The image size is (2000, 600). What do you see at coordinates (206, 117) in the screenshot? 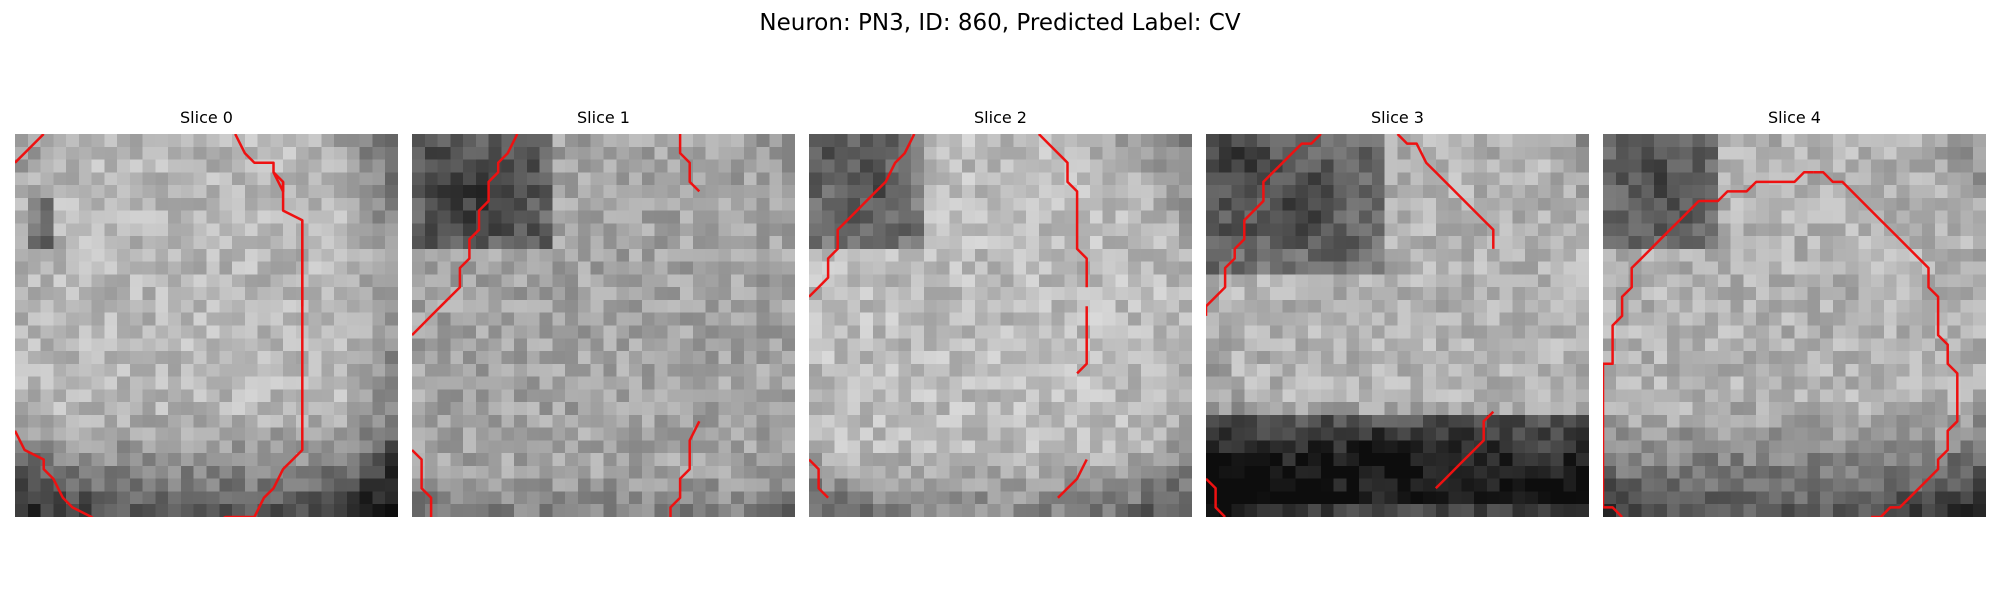
I see `slice-title: Slice 0` at bounding box center [206, 117].